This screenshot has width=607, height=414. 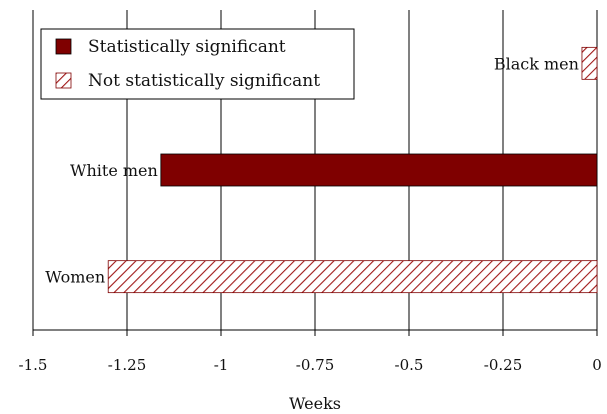 What do you see at coordinates (597, 365) in the screenshot?
I see `x-tick-label-6: 0` at bounding box center [597, 365].